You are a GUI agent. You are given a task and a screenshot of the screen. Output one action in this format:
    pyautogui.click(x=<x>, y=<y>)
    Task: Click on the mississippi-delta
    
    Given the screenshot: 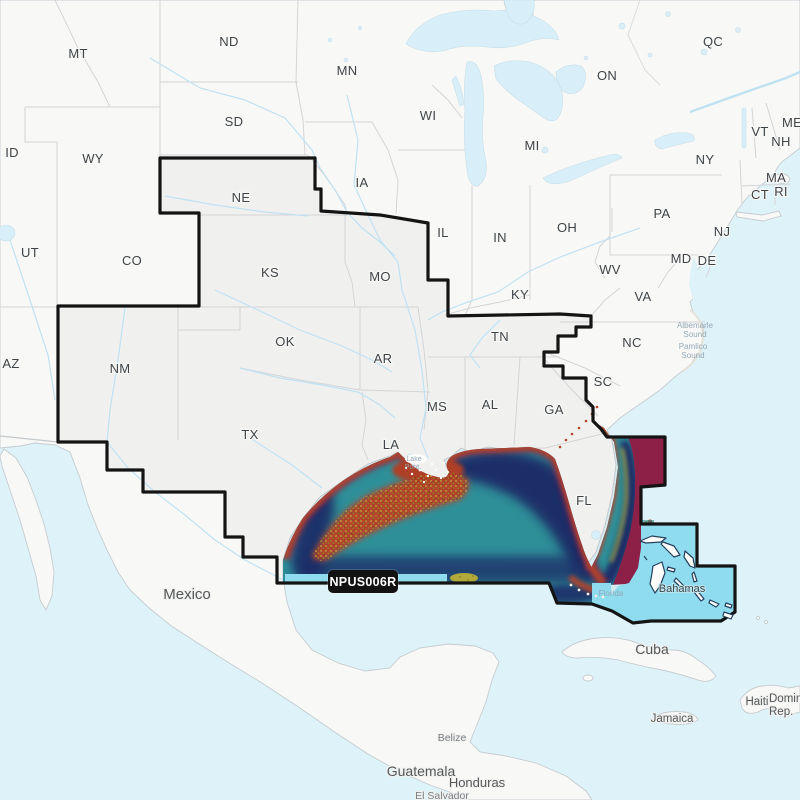 What is the action you would take?
    pyautogui.click(x=427, y=469)
    